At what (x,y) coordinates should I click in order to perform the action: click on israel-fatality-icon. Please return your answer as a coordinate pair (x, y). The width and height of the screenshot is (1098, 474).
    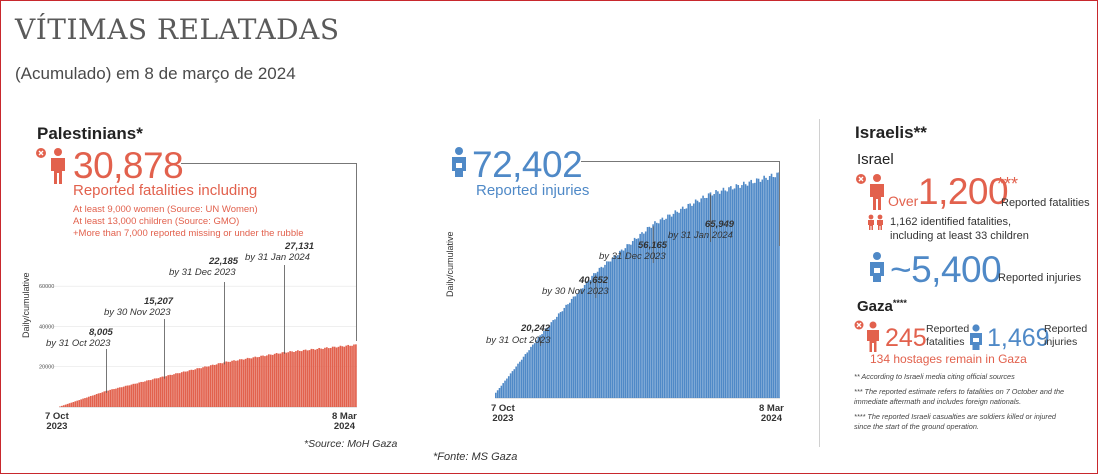
    Looking at the image, I should click on (870, 192).